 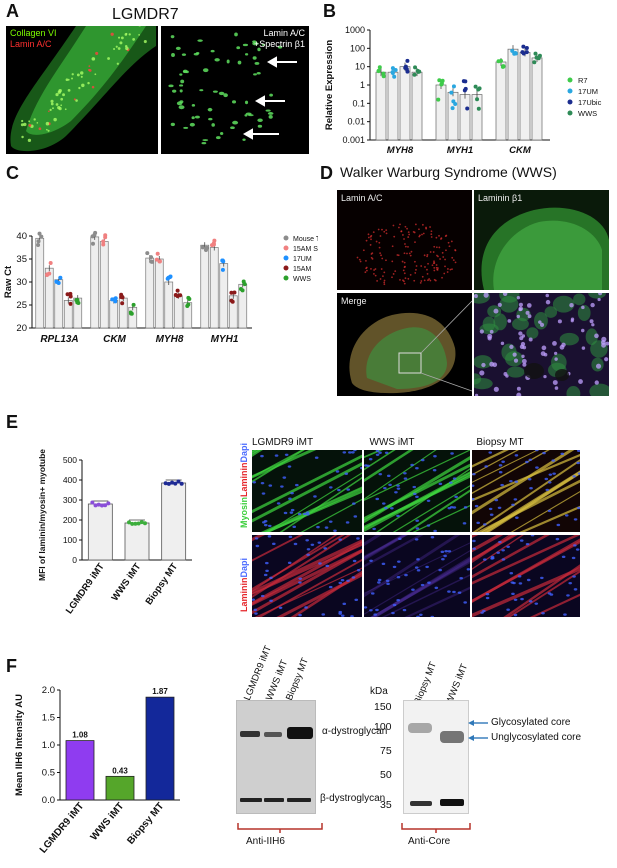 I want to click on panel-c-letter: C, so click(x=12, y=173).